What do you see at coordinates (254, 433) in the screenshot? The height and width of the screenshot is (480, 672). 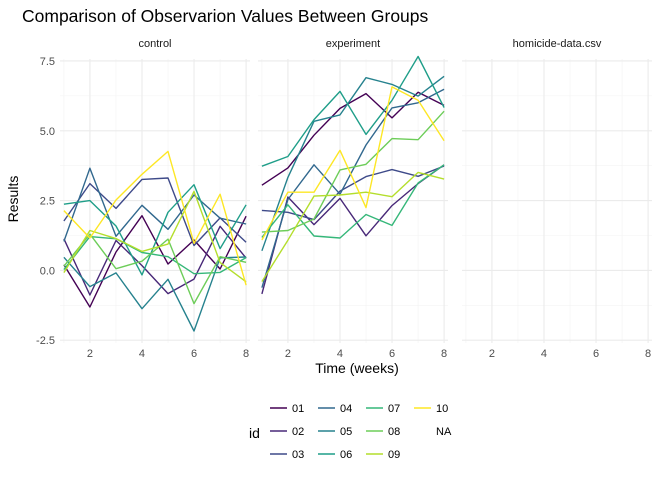 I see `legend-title: id` at bounding box center [254, 433].